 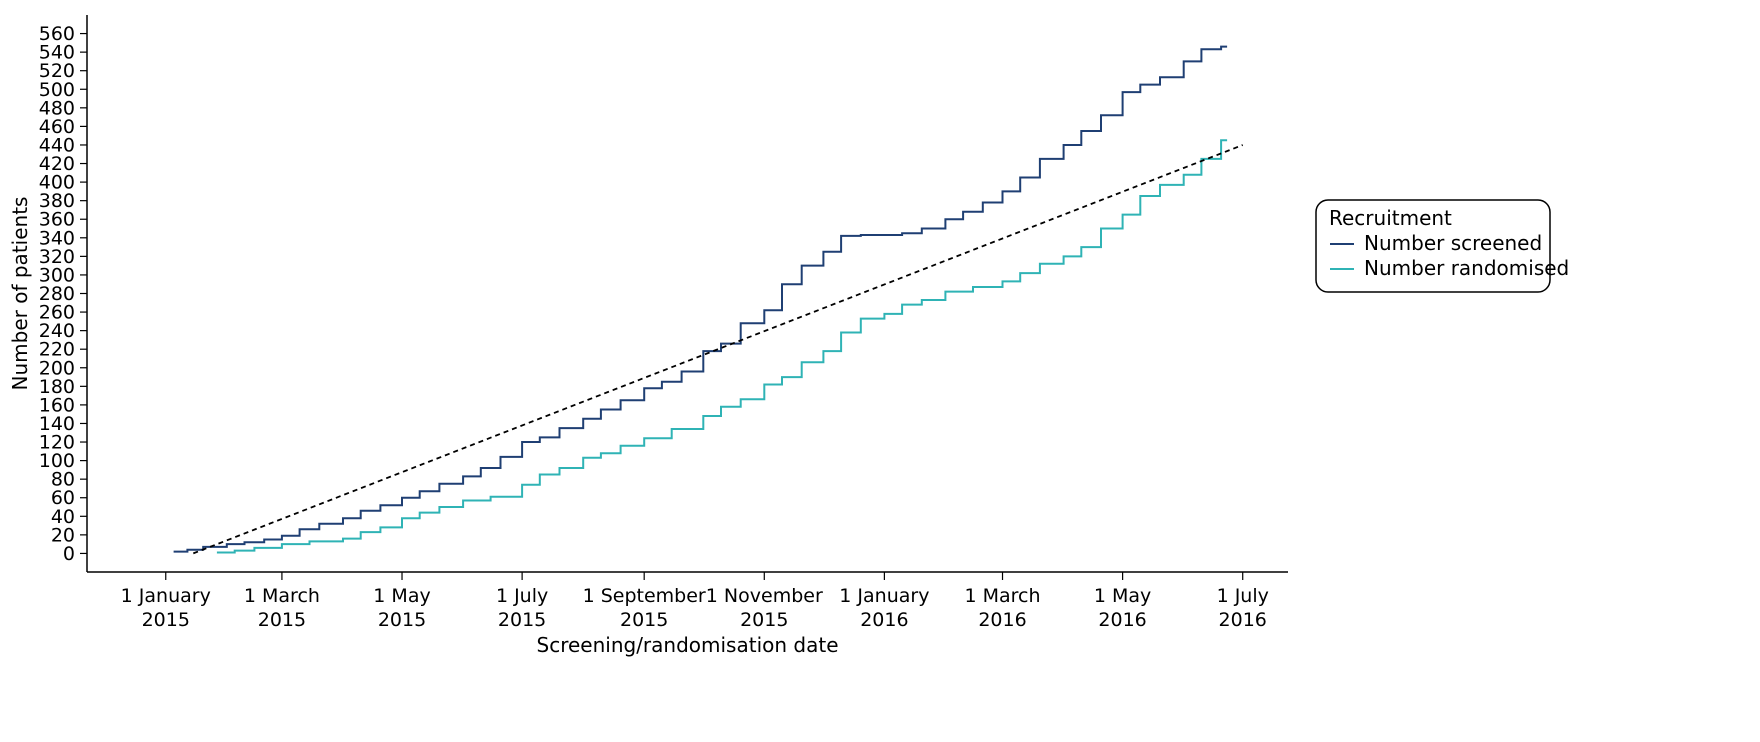 I want to click on y-tick-label: 400, so click(x=57, y=183).